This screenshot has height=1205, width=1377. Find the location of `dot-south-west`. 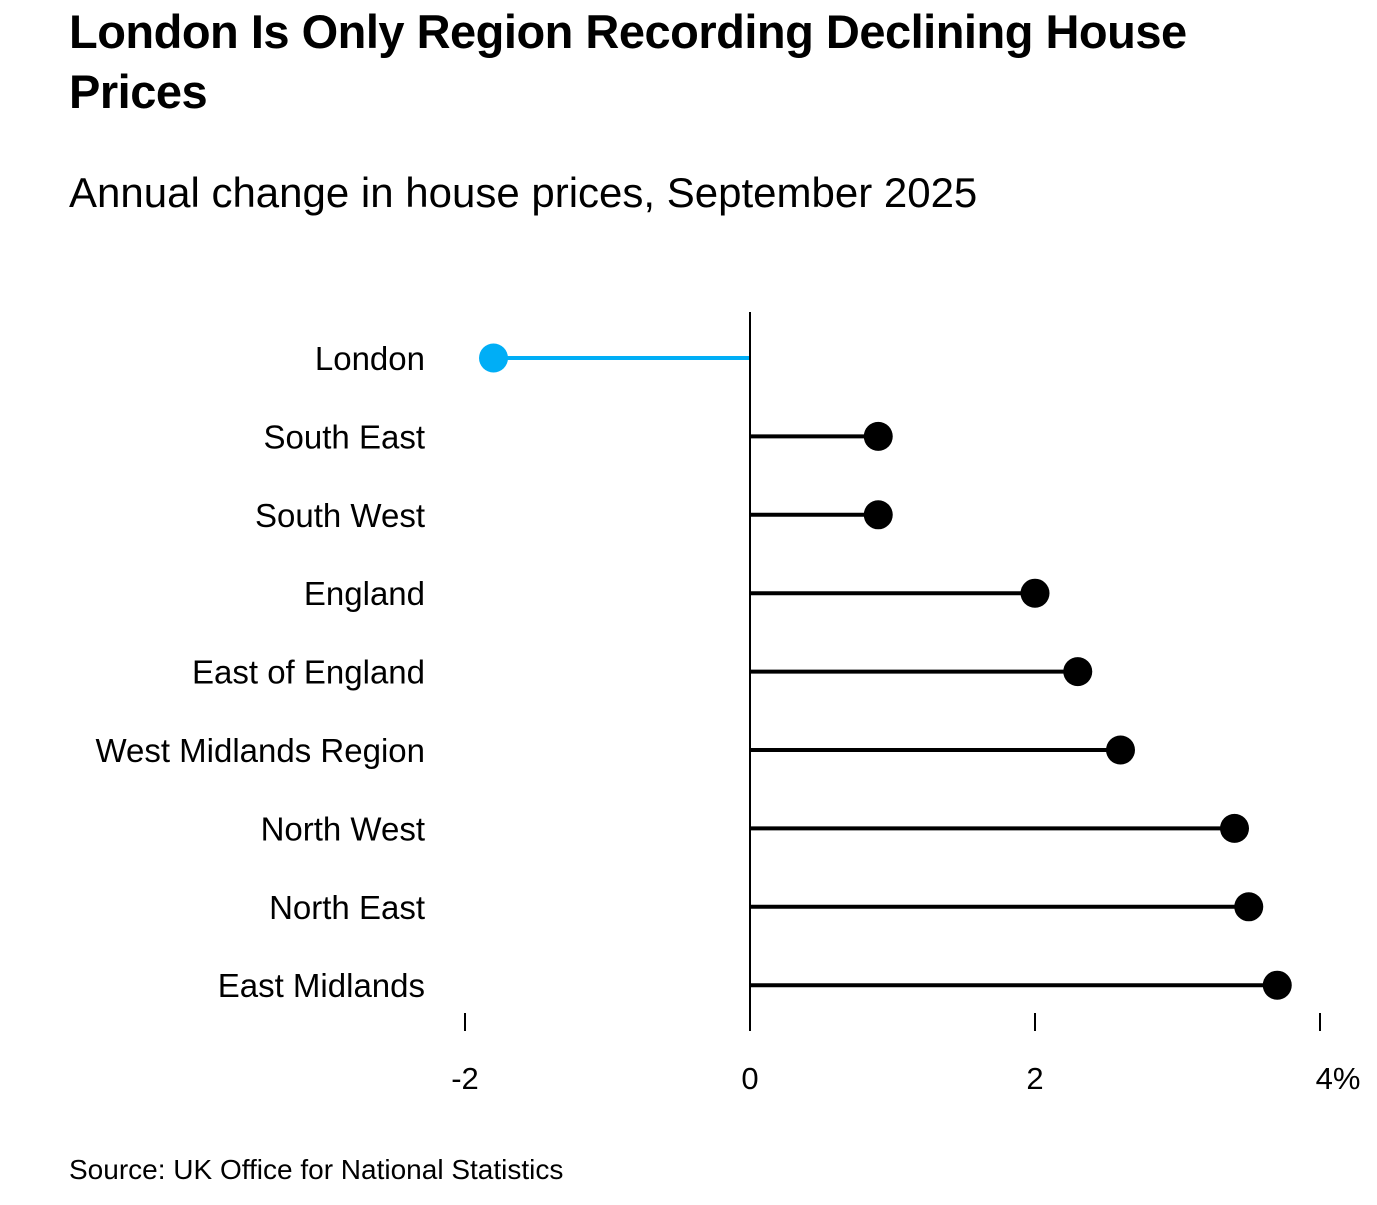

dot-south-west is located at coordinates (878, 515).